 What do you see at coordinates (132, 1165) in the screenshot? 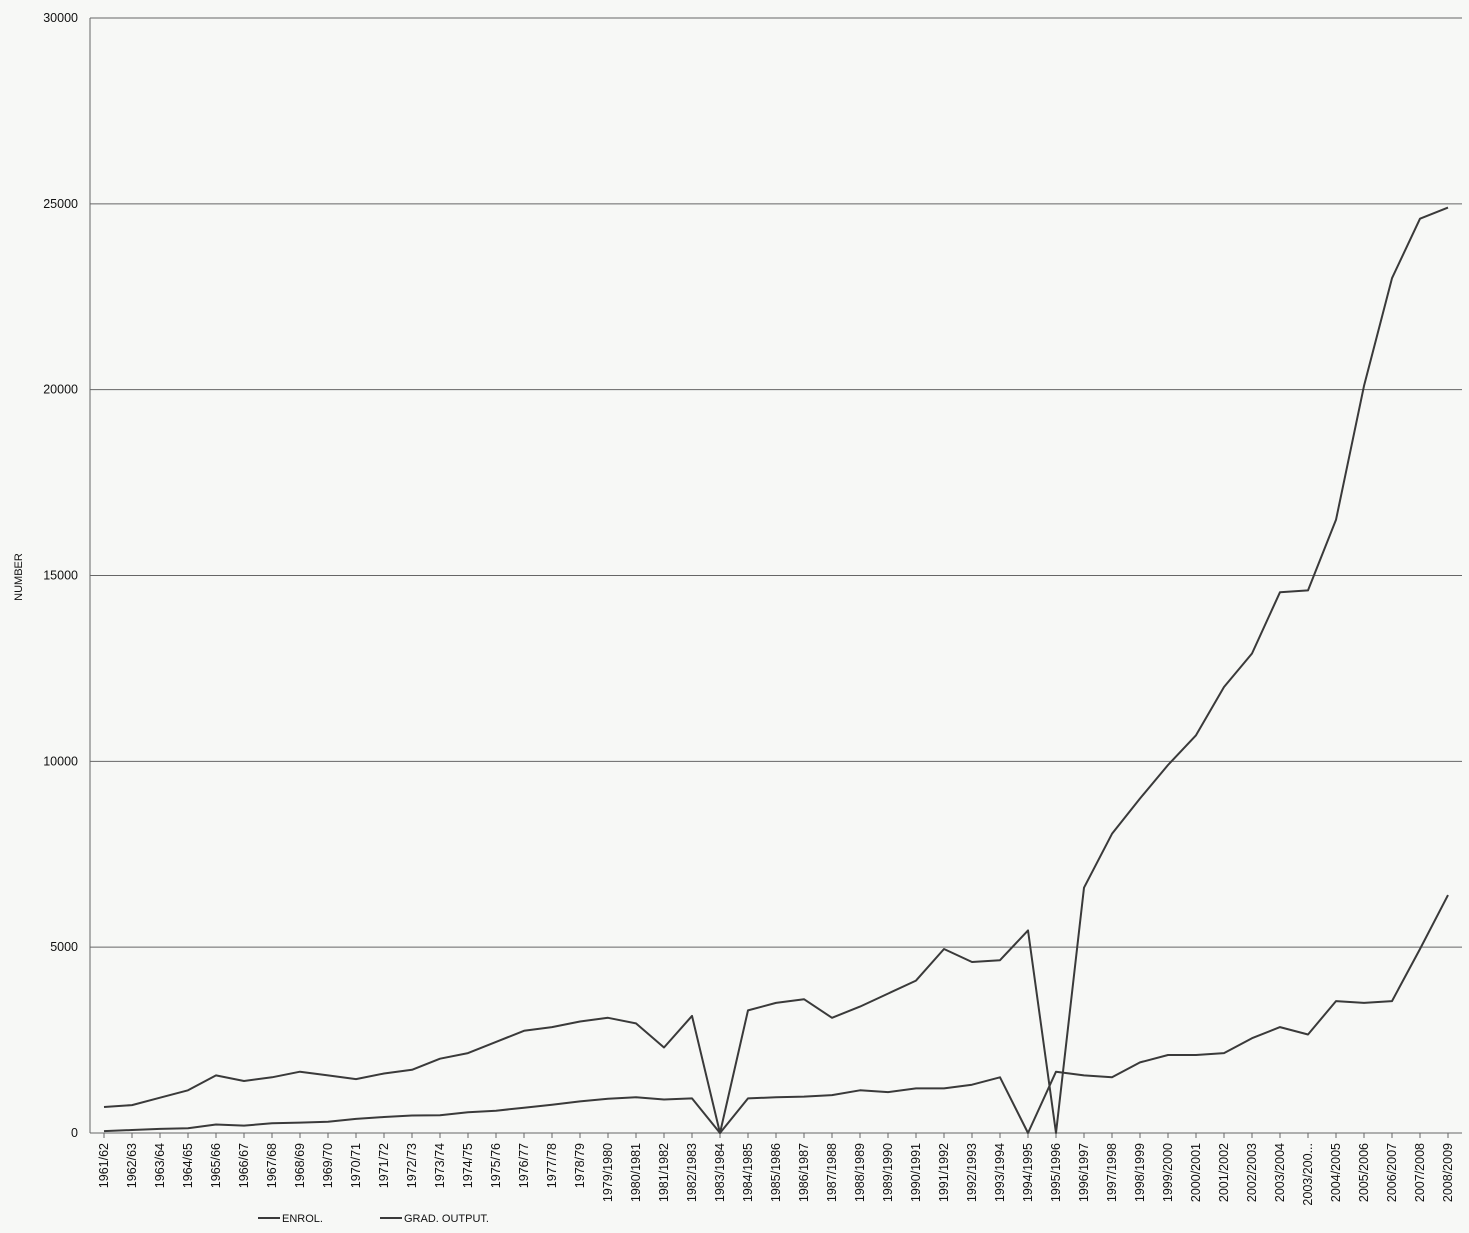
I see `x-tick-label: 1962/63` at bounding box center [132, 1165].